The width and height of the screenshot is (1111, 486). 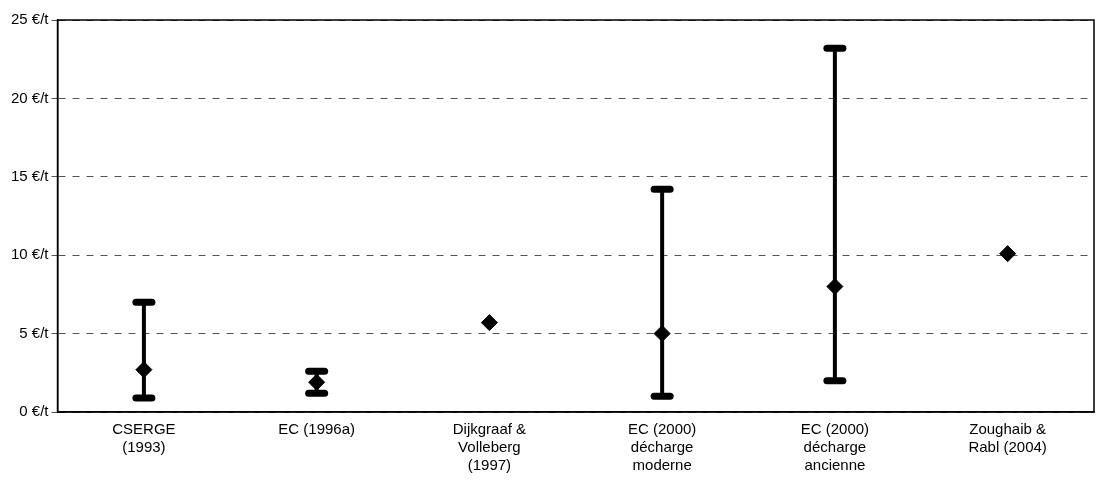 What do you see at coordinates (30, 175) in the screenshot?
I see `y-tick-label: 15 €/t` at bounding box center [30, 175].